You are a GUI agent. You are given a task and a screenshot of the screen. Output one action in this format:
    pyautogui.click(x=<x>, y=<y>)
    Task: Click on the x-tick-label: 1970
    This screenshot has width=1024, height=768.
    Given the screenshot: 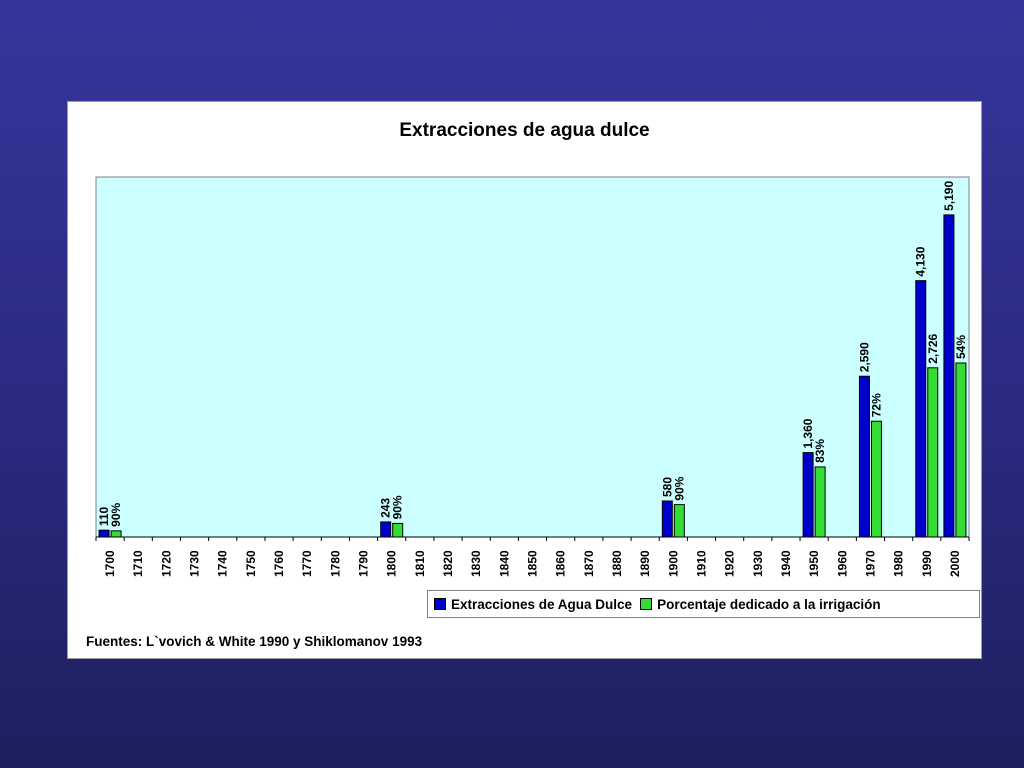 What is the action you would take?
    pyautogui.click(x=870, y=563)
    